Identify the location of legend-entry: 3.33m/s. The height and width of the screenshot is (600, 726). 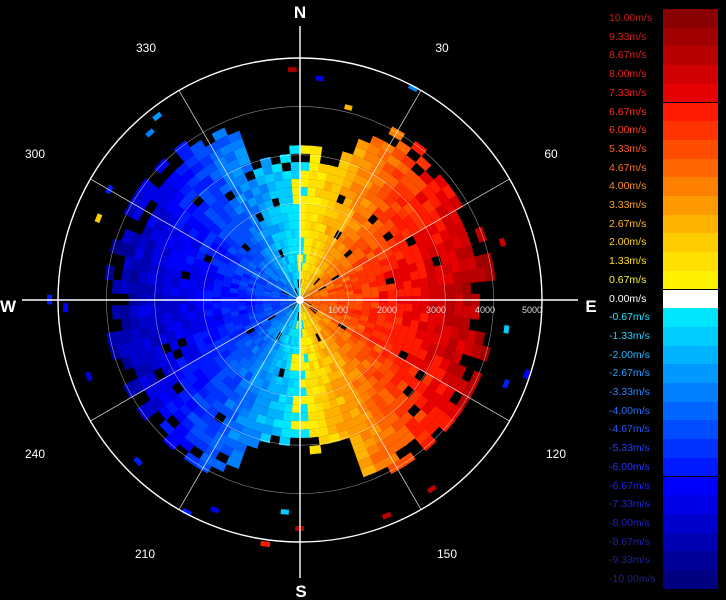
(662, 205).